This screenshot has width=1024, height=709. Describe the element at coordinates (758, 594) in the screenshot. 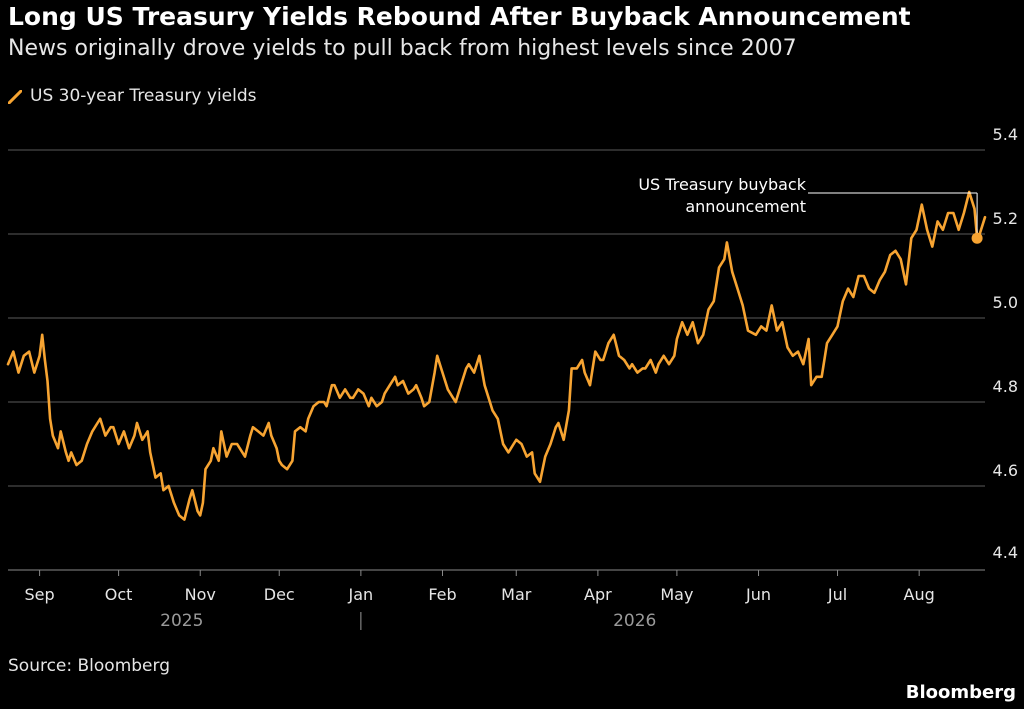

I see `x-tick-label: Jun` at that location.